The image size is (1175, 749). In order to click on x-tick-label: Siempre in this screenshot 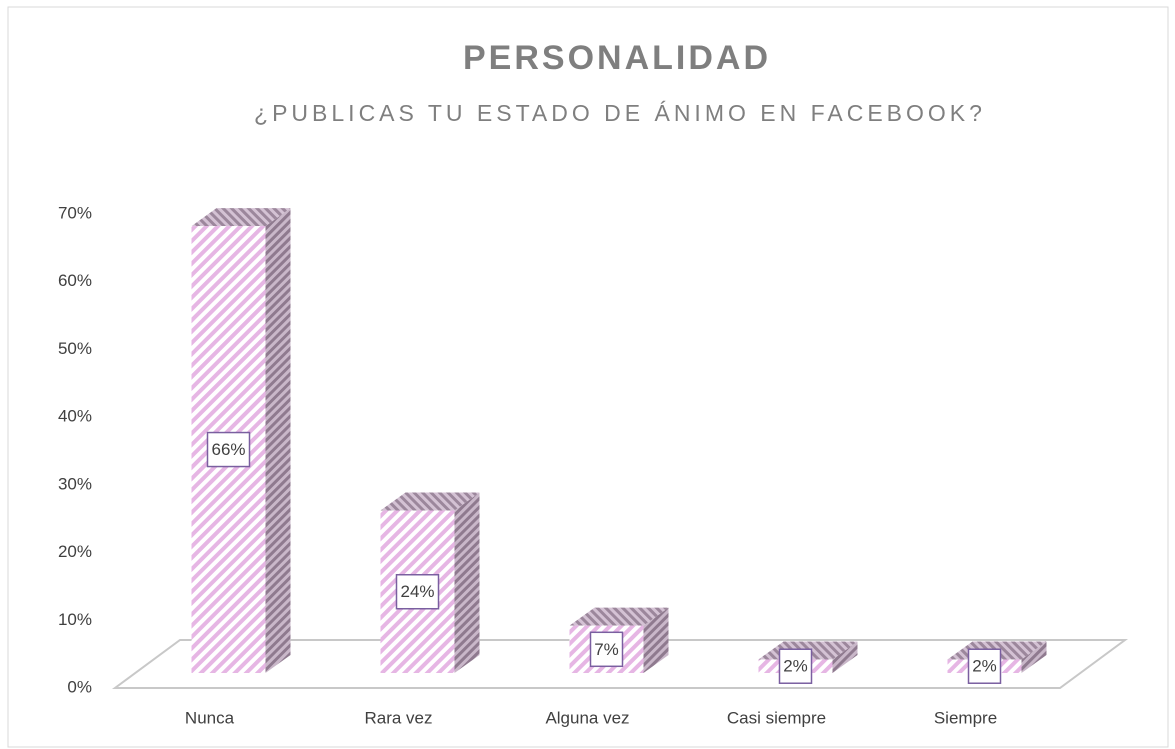, I will do `click(965, 717)`.